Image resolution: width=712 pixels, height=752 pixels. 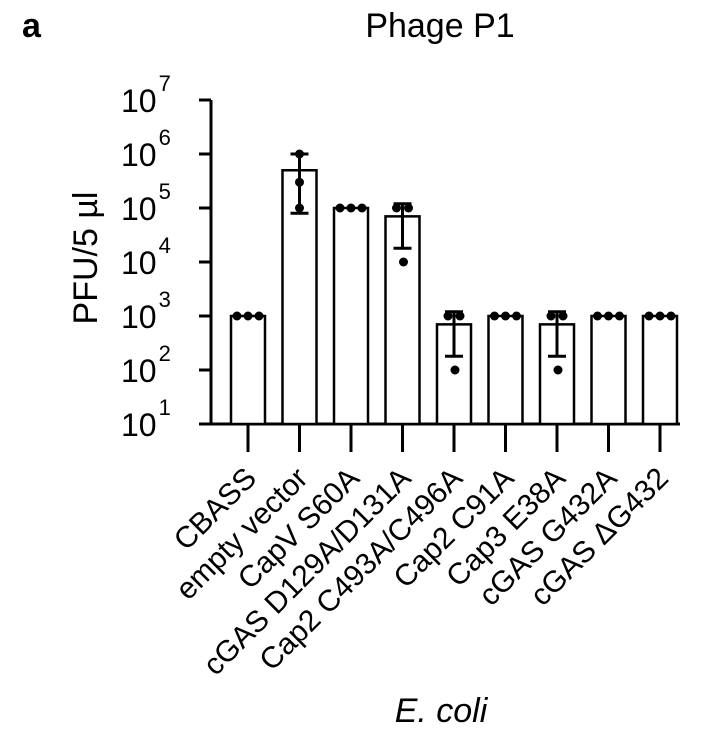 I want to click on y-tick-label: 10², so click(x=146, y=365).